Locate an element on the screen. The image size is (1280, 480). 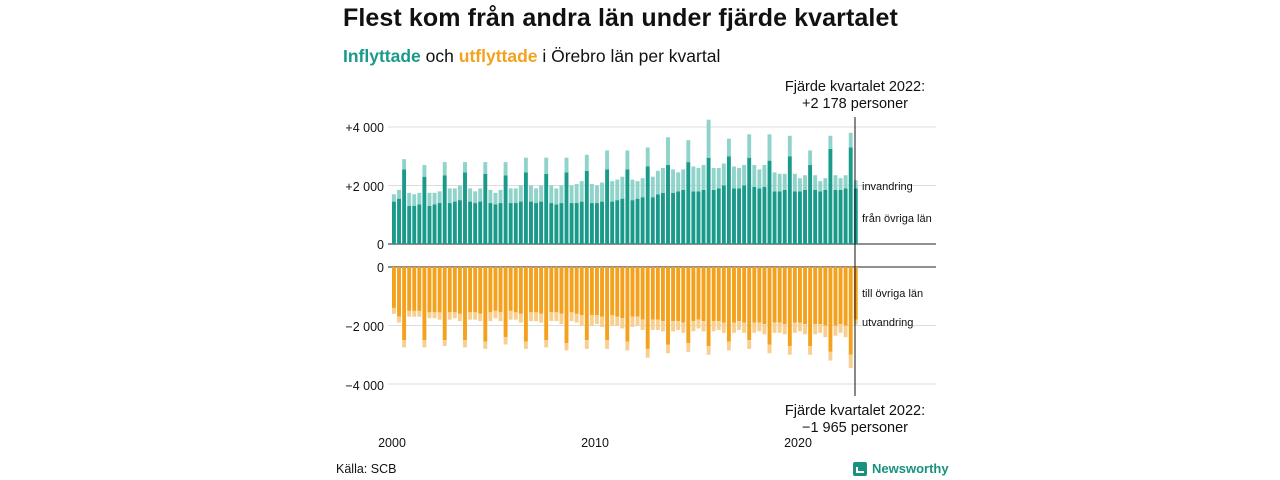
subtitle-rest: i Örebro län per kvartal is located at coordinates (629, 56).